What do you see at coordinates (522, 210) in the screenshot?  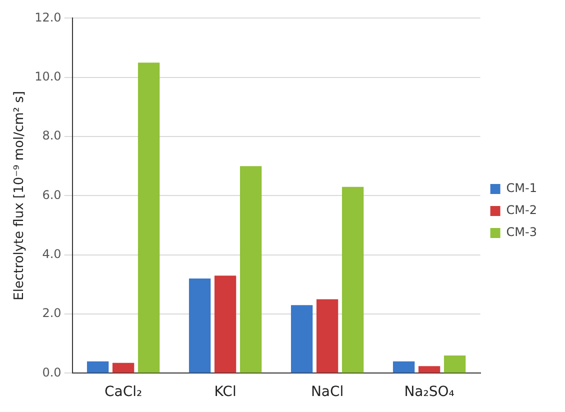 I see `legend-label: CM-2` at bounding box center [522, 210].